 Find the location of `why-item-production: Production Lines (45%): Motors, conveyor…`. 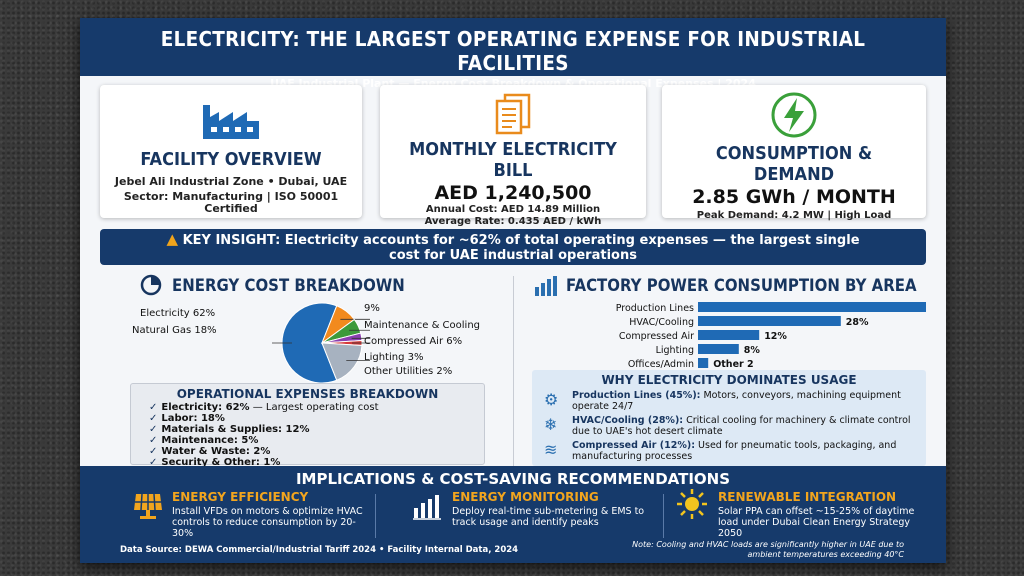

why-item-production: Production Lines (45%): Motors, conveyor… is located at coordinates (736, 401).